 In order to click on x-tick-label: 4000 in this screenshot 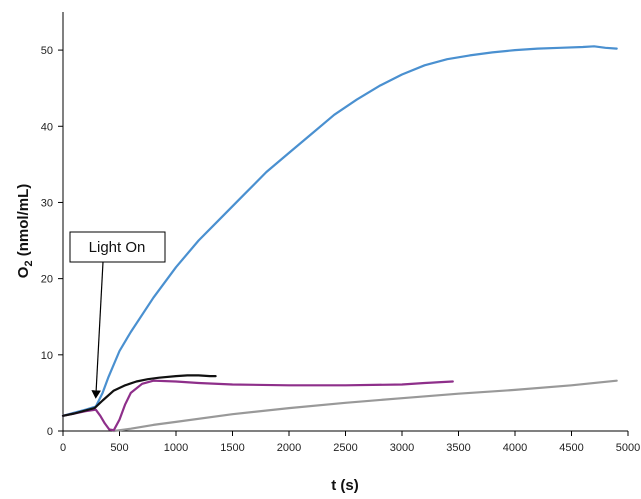, I will do `click(515, 448)`.